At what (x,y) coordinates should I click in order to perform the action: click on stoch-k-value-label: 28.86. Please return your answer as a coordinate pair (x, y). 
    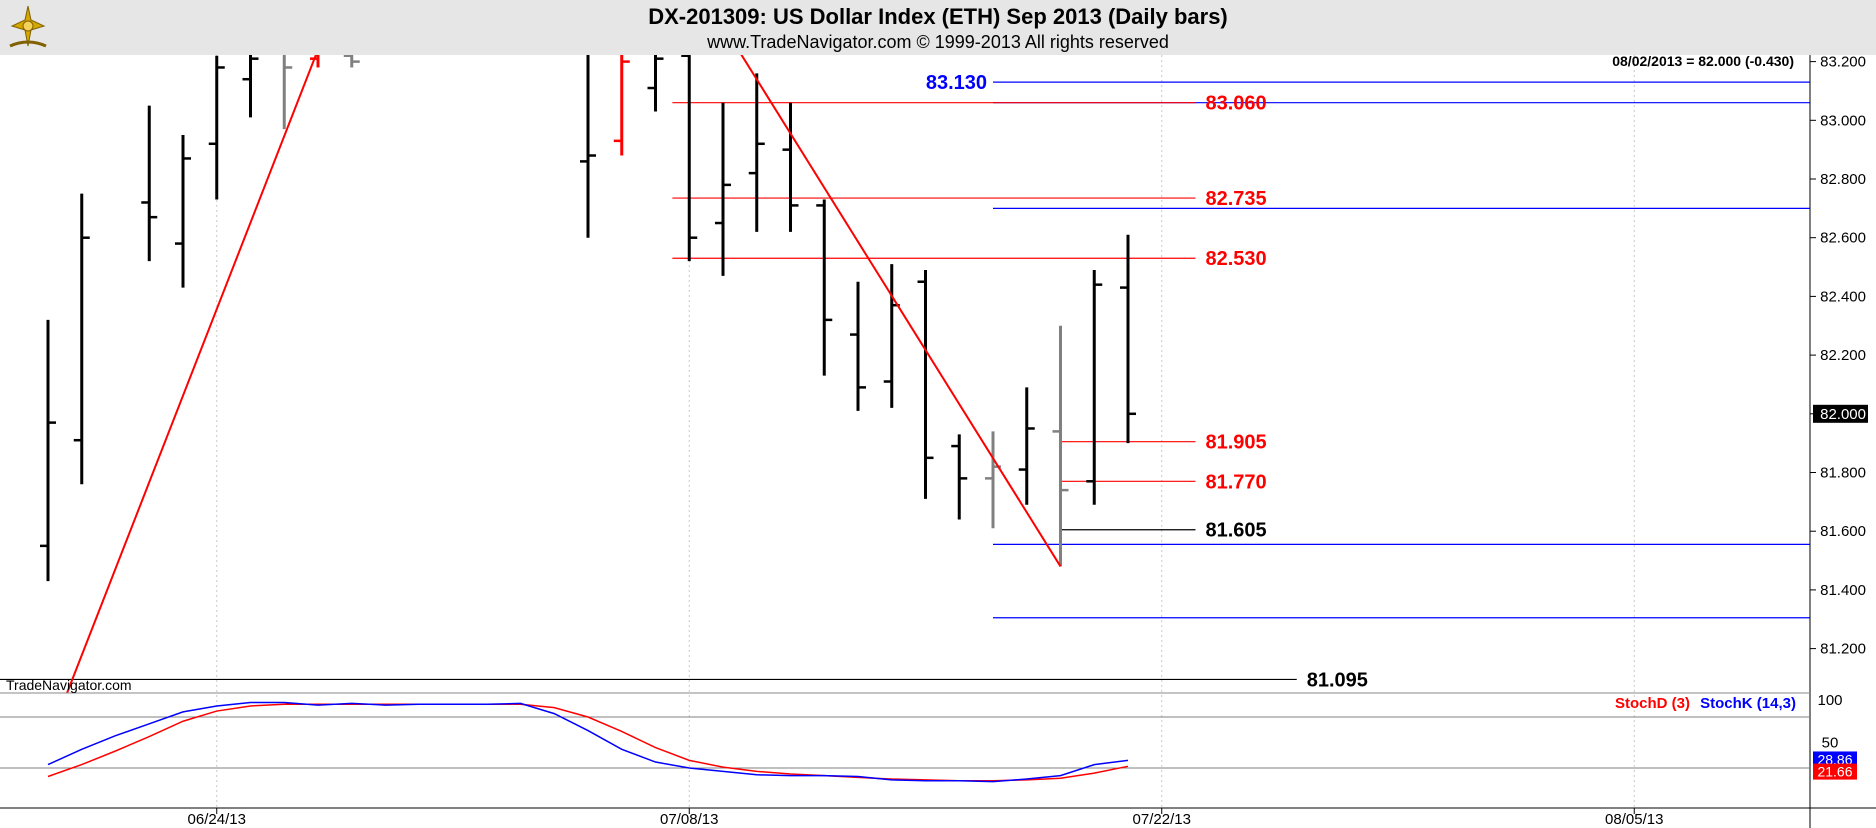
    Looking at the image, I should click on (1834, 759).